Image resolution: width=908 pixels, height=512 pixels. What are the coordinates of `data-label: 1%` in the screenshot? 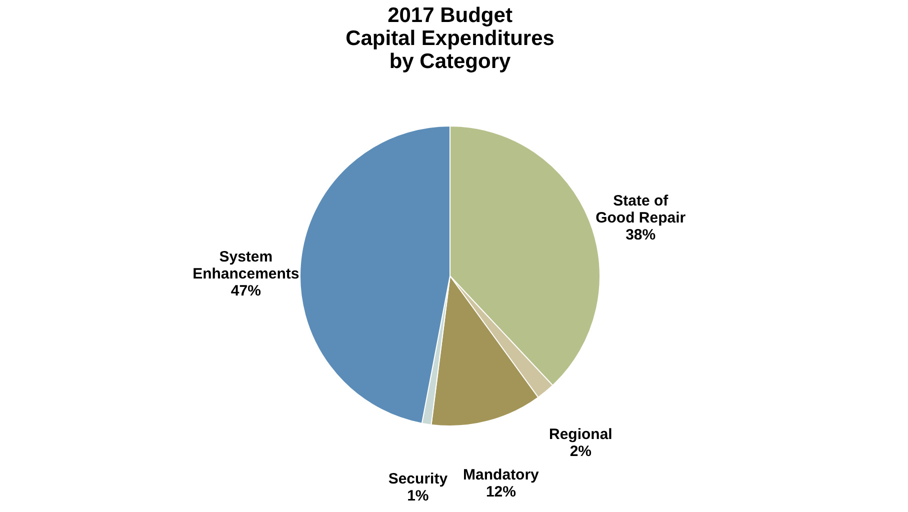 It's located at (418, 495).